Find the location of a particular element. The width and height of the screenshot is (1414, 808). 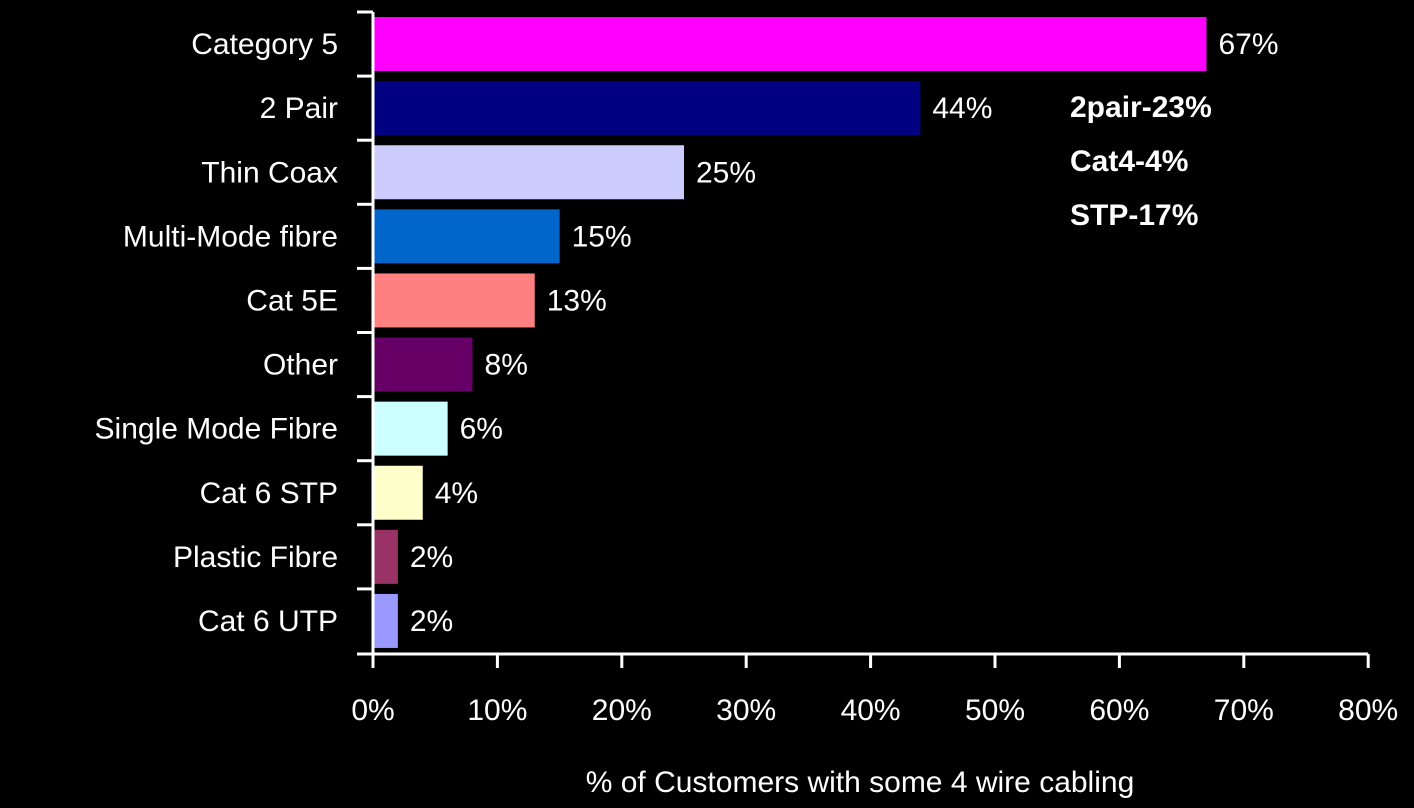

value-label-cat-6-stp: 4% is located at coordinates (456, 493).